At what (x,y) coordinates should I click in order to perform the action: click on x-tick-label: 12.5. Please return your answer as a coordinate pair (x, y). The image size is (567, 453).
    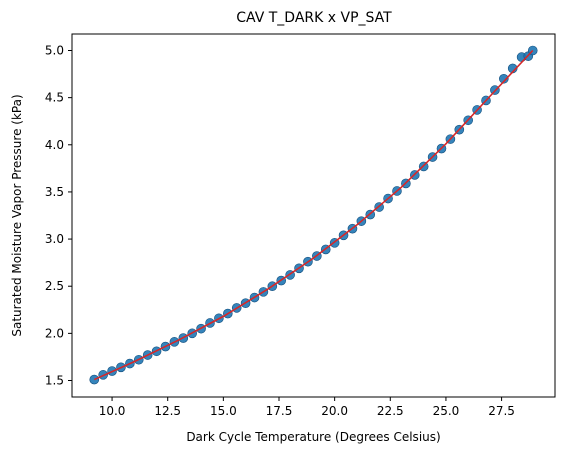
    Looking at the image, I should click on (167, 411).